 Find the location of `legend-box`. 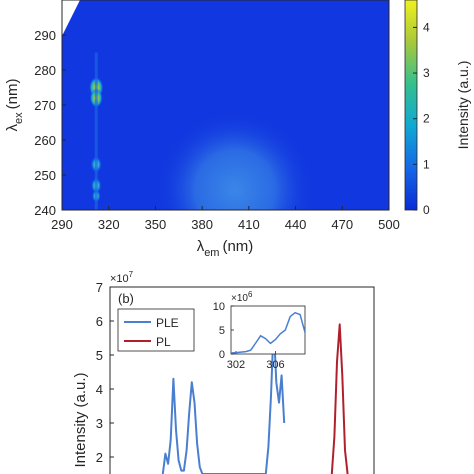

legend-box is located at coordinates (156, 330).